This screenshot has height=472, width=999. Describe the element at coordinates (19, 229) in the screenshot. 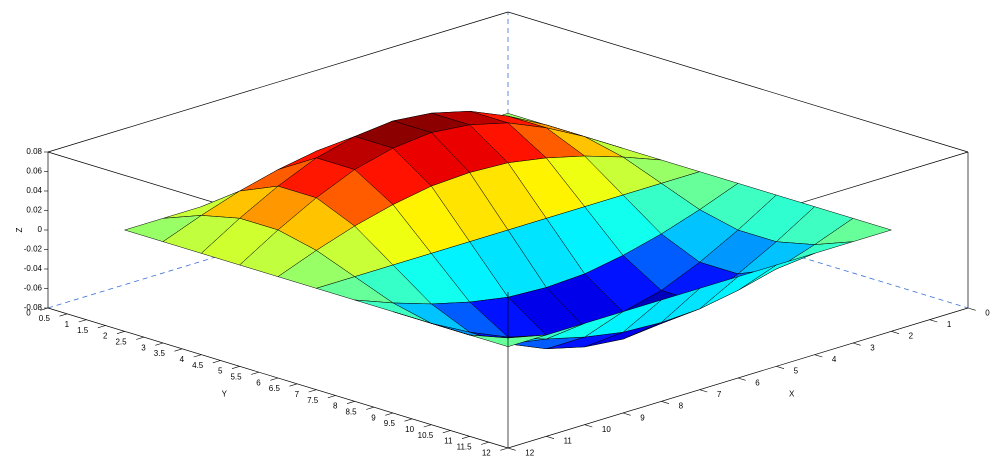

I see `z-axis-label: Z` at that location.